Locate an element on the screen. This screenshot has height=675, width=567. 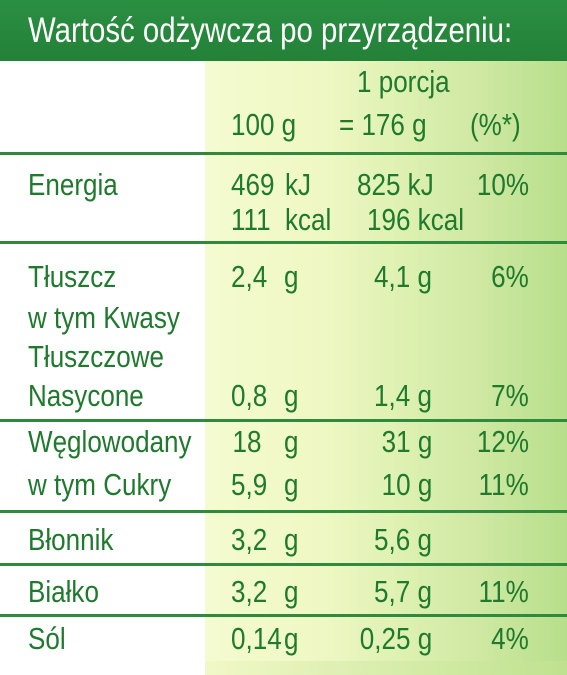
row-label-weglowodany: Węglowodany is located at coordinates (110, 441).